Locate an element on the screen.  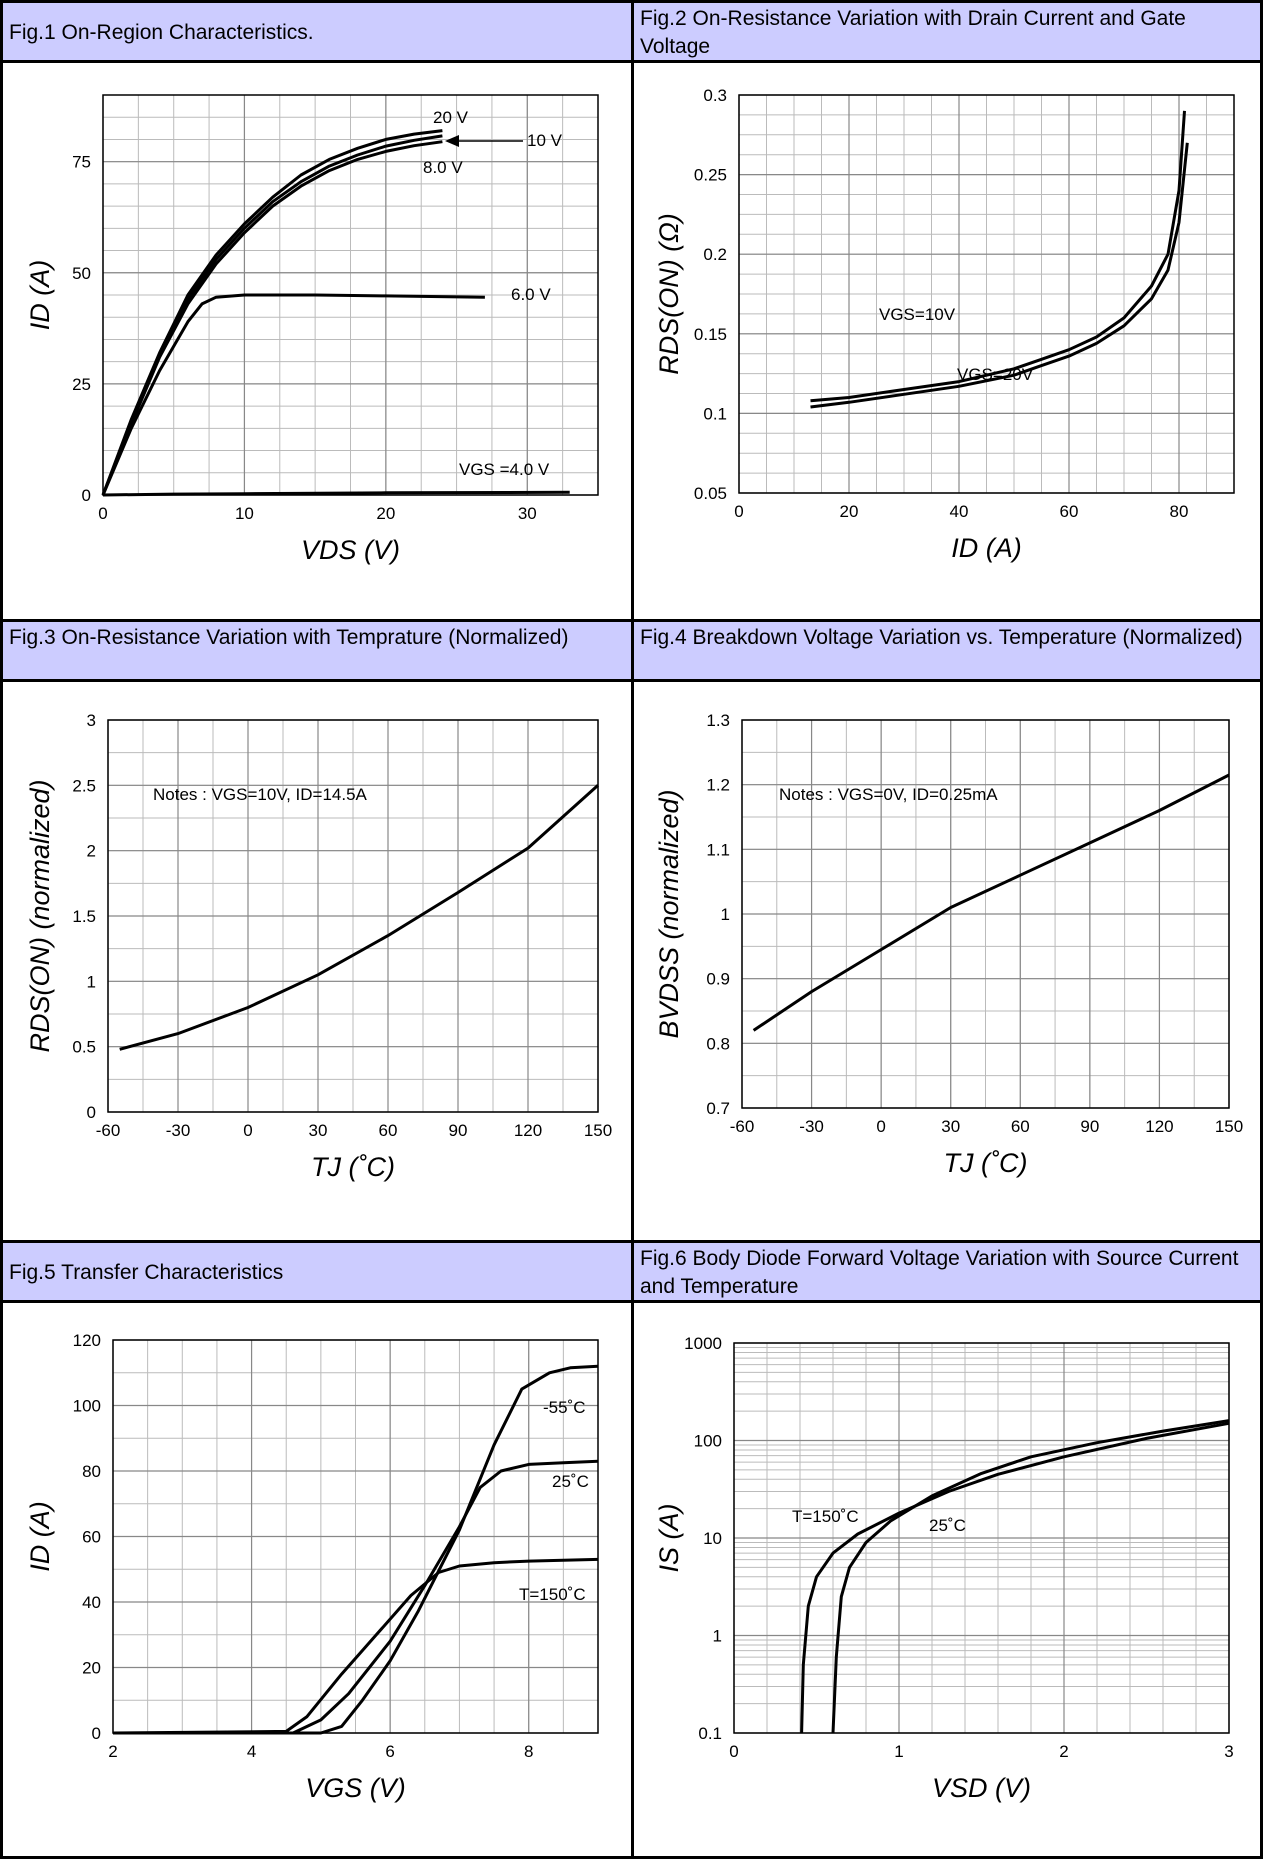
y-tick-label: 0.3 is located at coordinates (715, 95).